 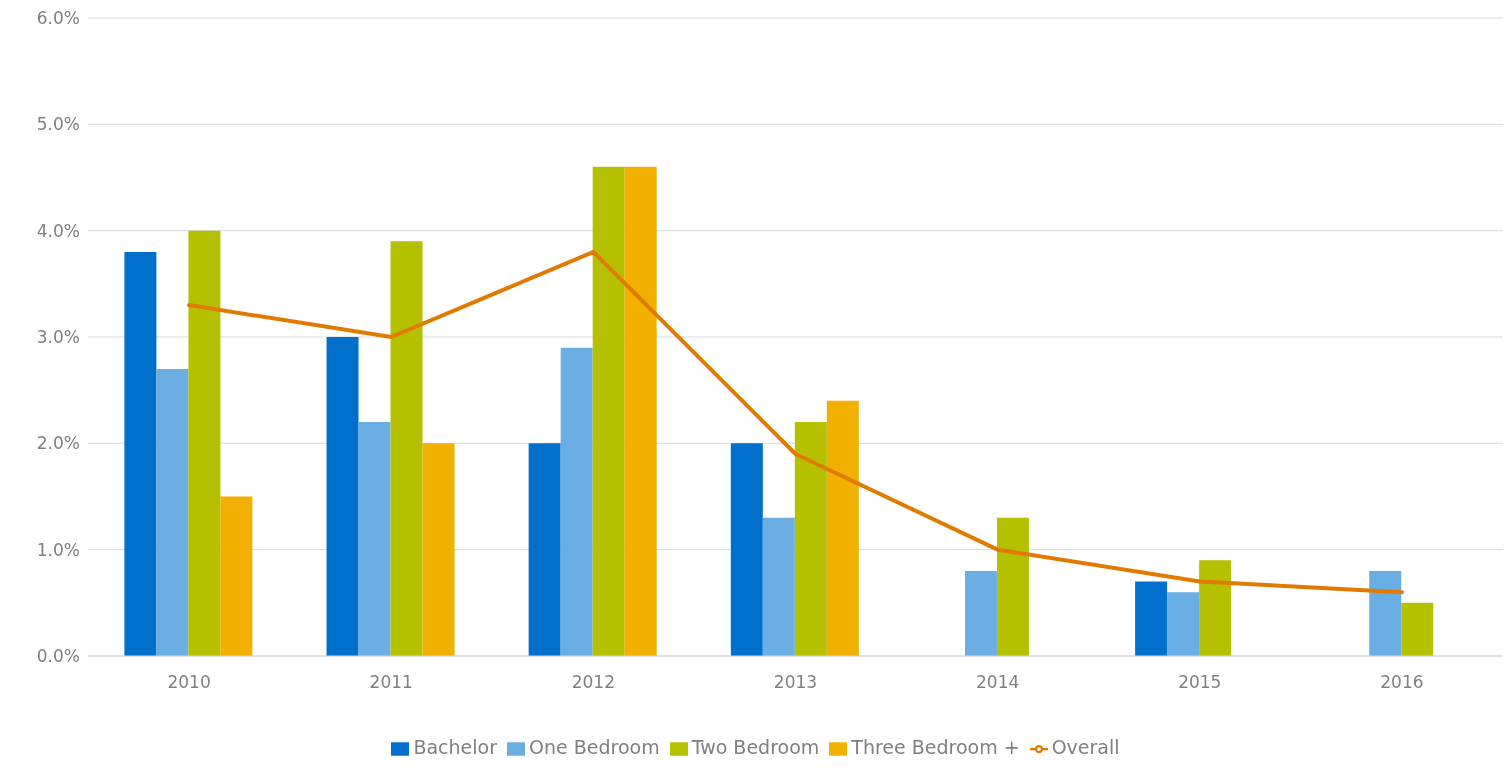 What do you see at coordinates (58, 443) in the screenshot?
I see `y-tick-label: 2.0%` at bounding box center [58, 443].